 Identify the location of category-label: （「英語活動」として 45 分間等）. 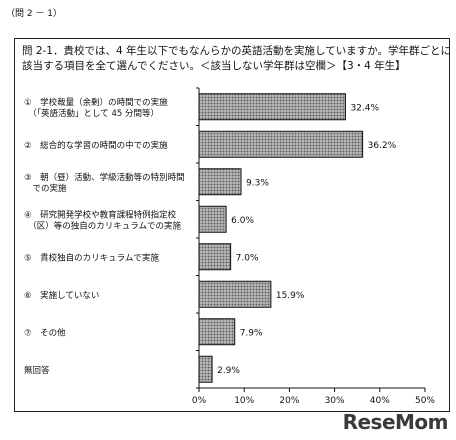
(91, 113).